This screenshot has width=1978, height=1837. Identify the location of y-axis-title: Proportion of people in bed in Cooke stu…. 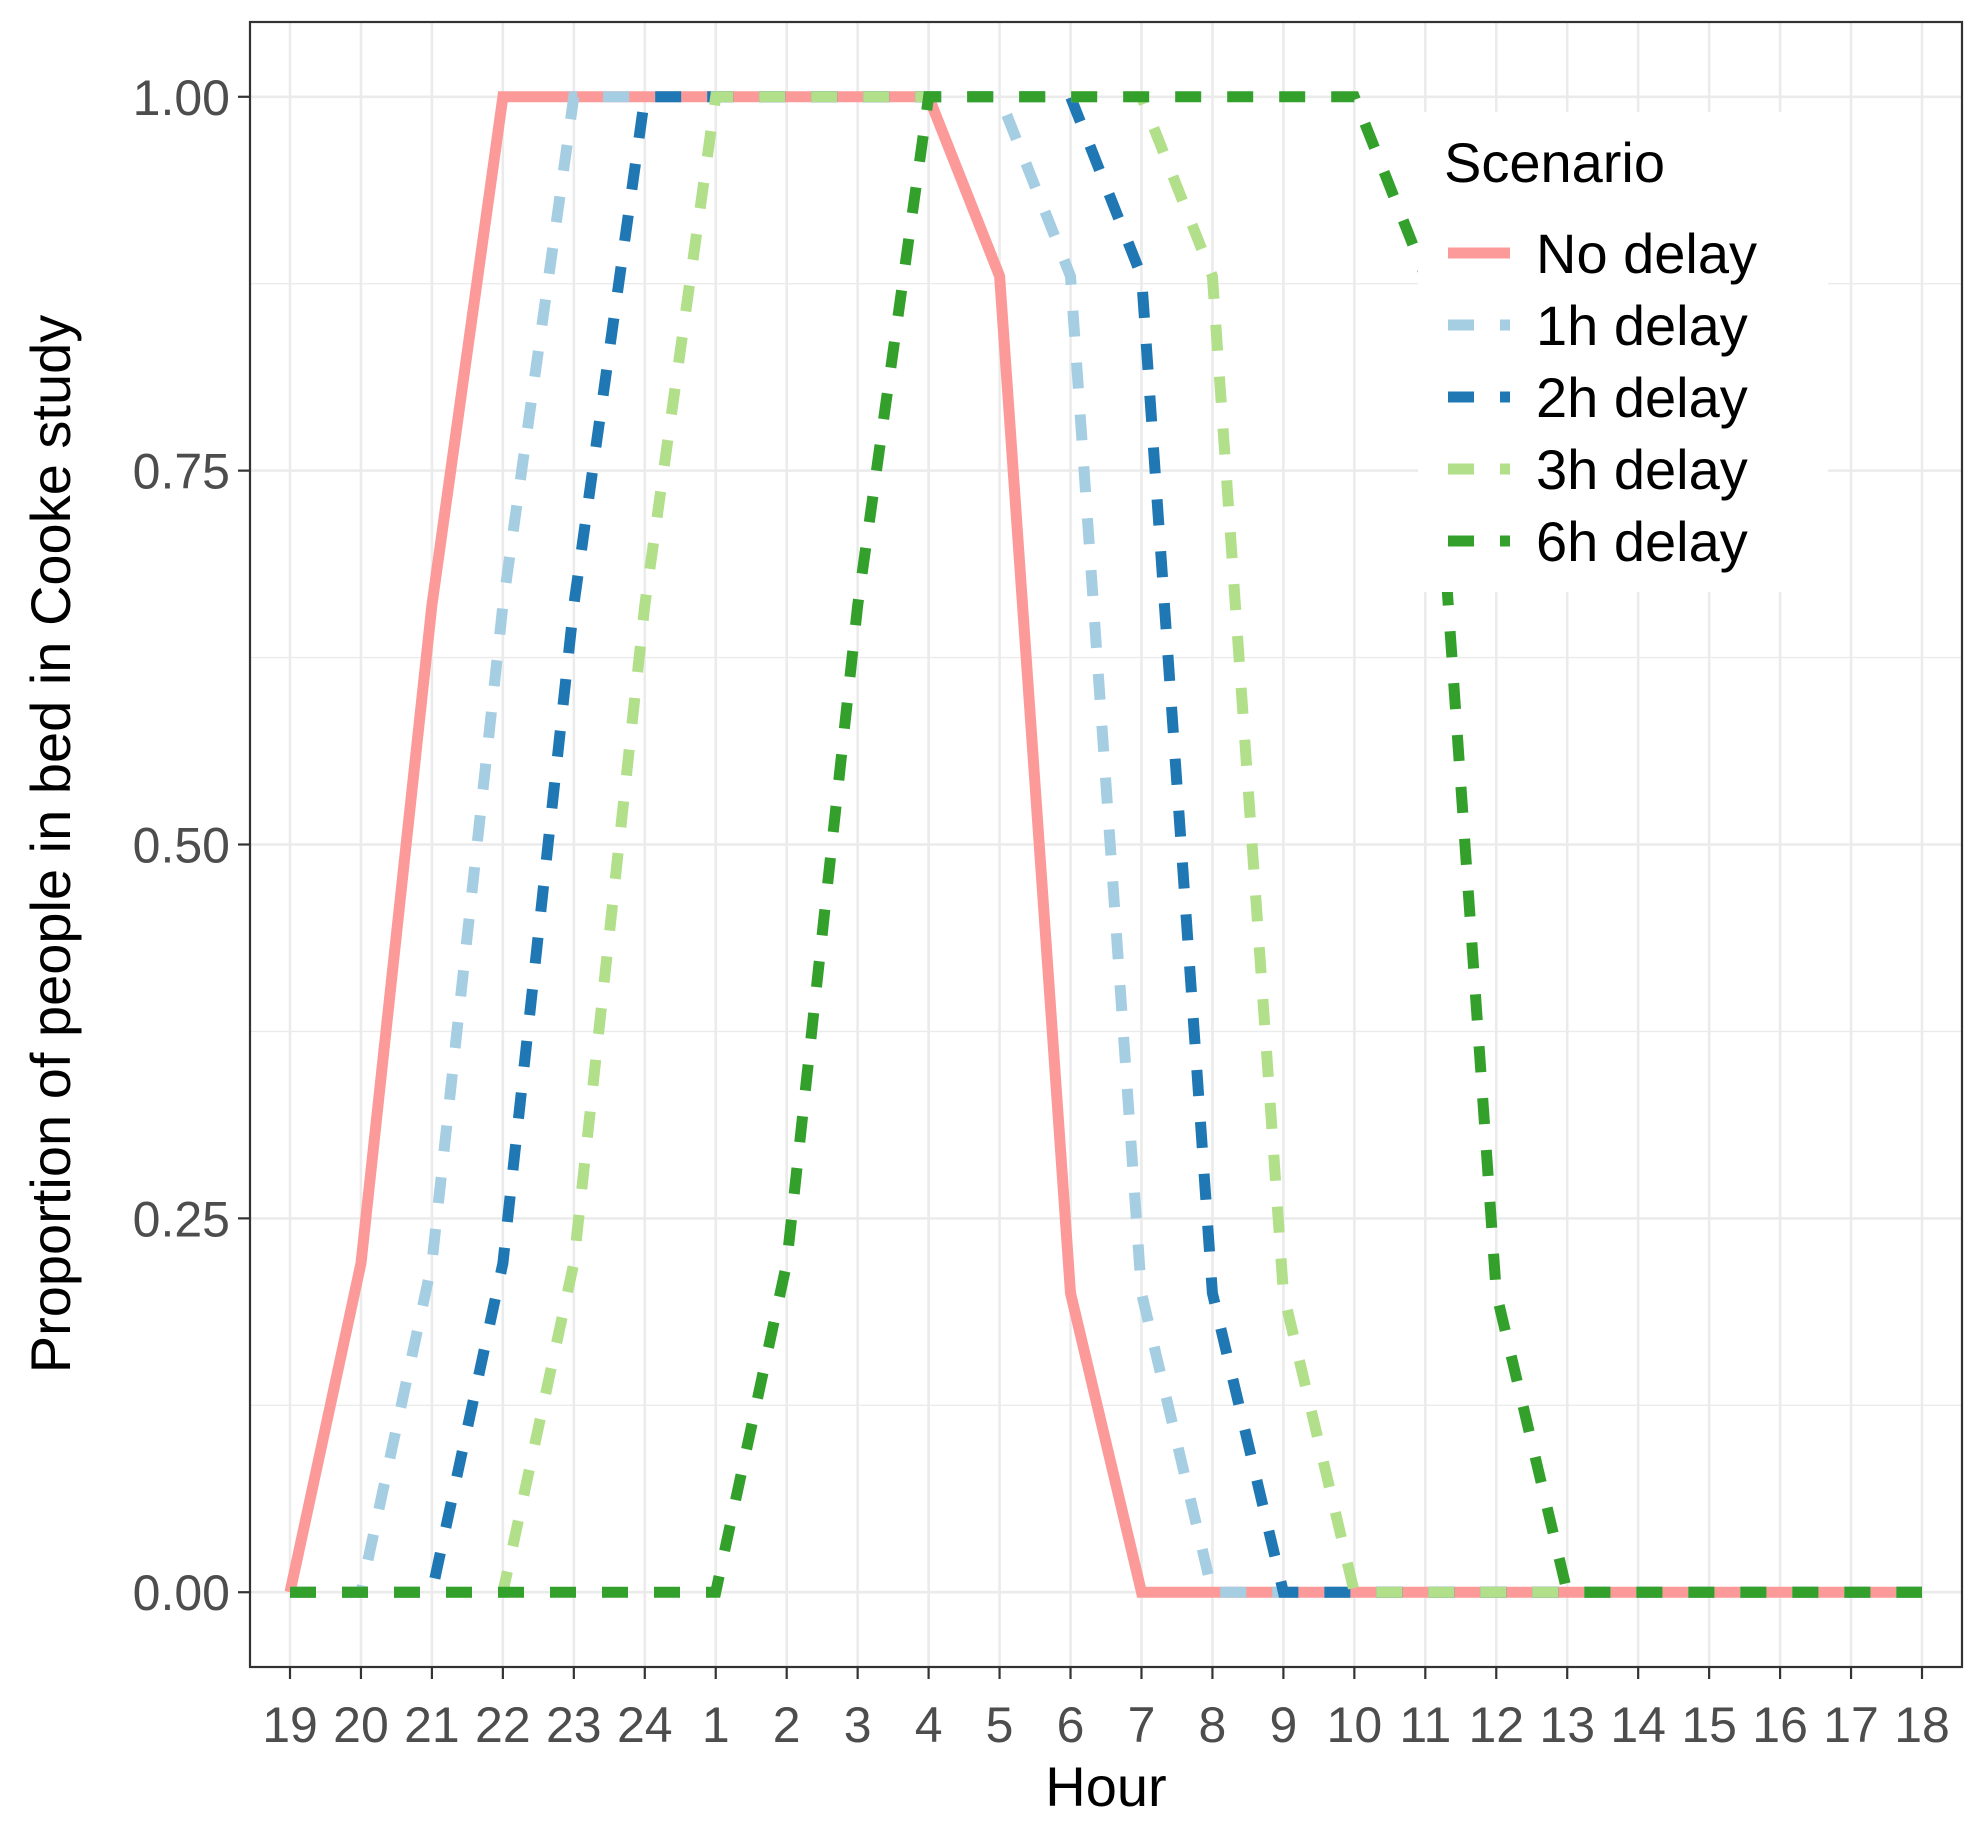
(50, 844).